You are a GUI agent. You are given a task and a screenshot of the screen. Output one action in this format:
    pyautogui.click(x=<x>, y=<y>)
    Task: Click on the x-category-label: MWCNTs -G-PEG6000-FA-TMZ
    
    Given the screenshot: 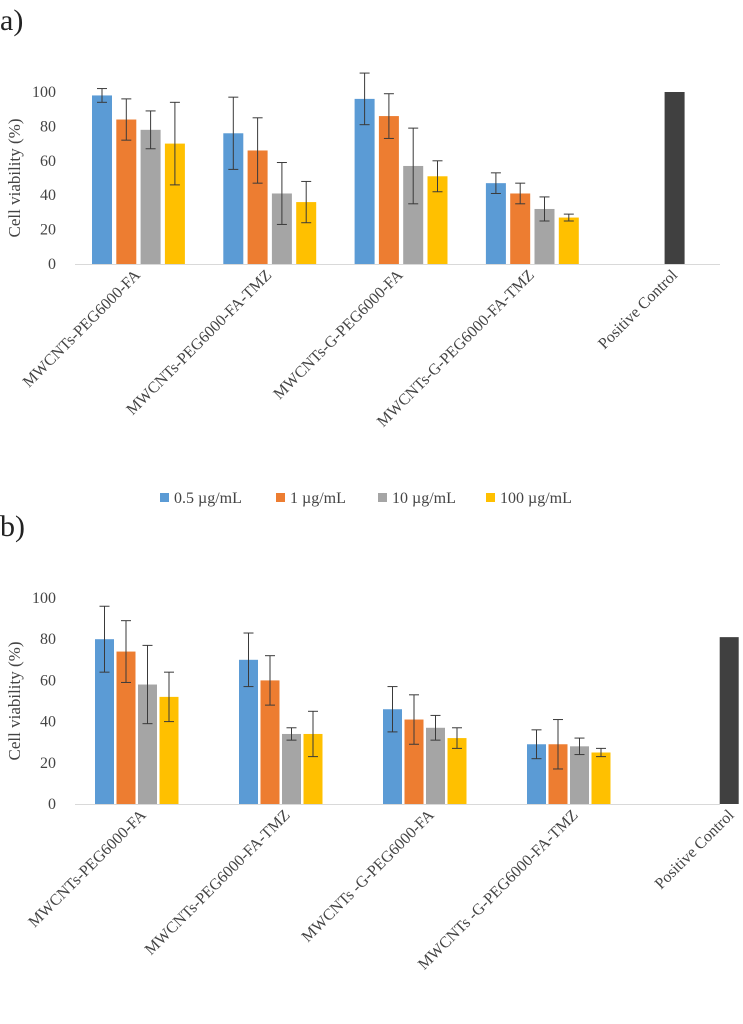 What is the action you would take?
    pyautogui.click(x=498, y=890)
    